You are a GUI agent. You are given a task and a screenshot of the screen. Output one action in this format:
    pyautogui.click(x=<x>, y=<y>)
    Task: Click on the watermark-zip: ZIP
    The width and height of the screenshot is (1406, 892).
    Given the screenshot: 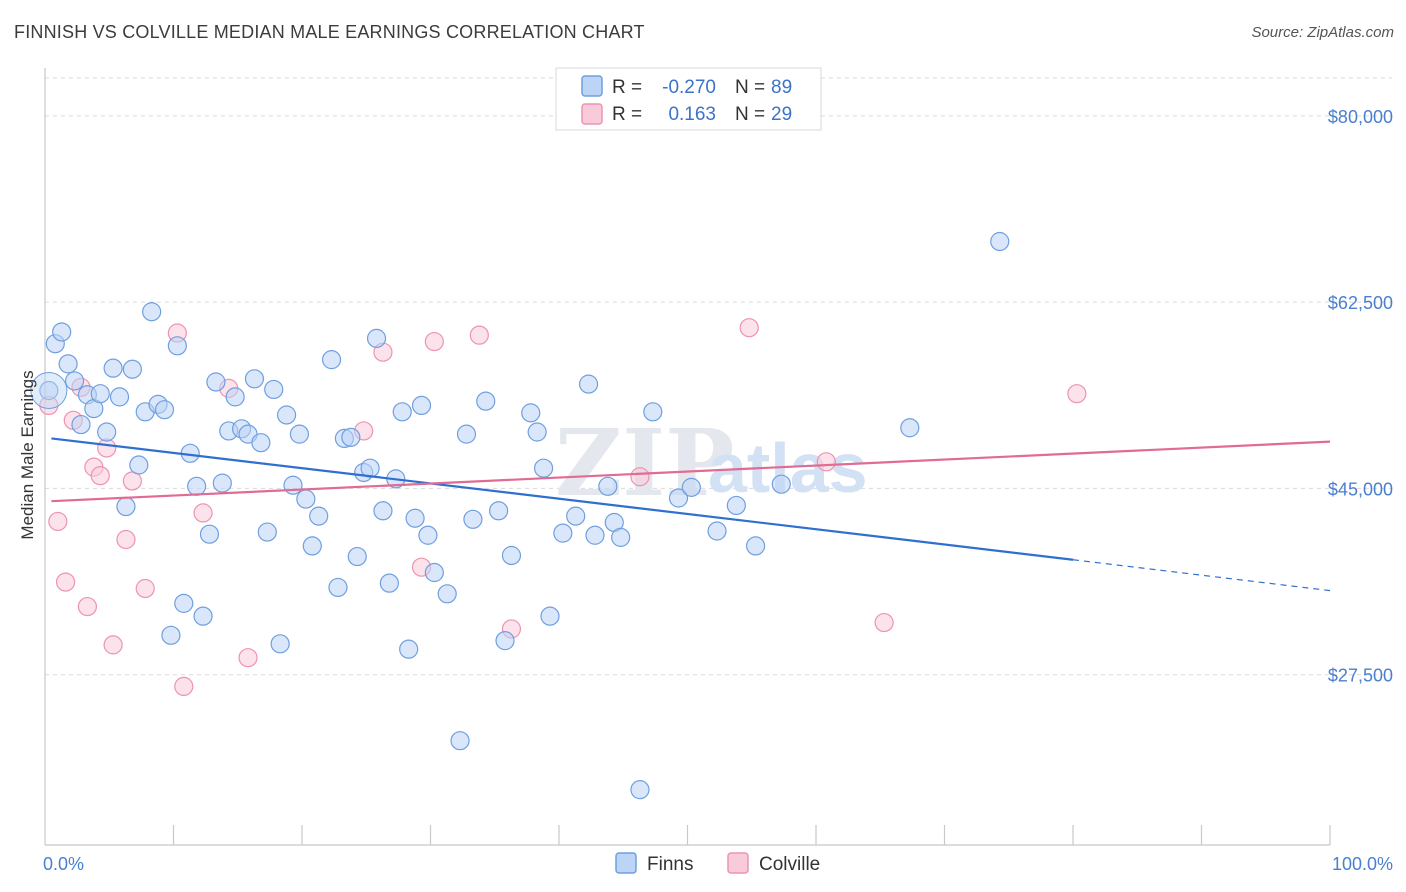 What is the action you would take?
    pyautogui.click(x=644, y=463)
    